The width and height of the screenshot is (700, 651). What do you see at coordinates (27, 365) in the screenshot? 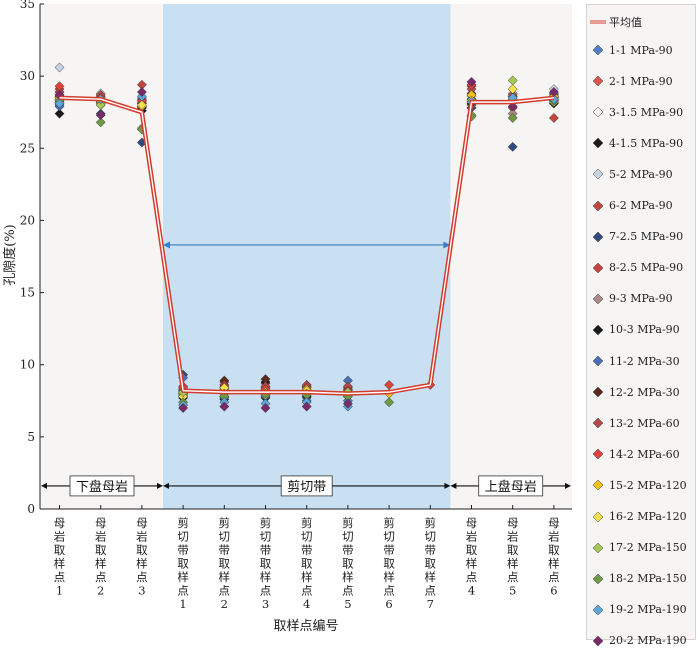
I see `y-tick-label: 10` at bounding box center [27, 365].